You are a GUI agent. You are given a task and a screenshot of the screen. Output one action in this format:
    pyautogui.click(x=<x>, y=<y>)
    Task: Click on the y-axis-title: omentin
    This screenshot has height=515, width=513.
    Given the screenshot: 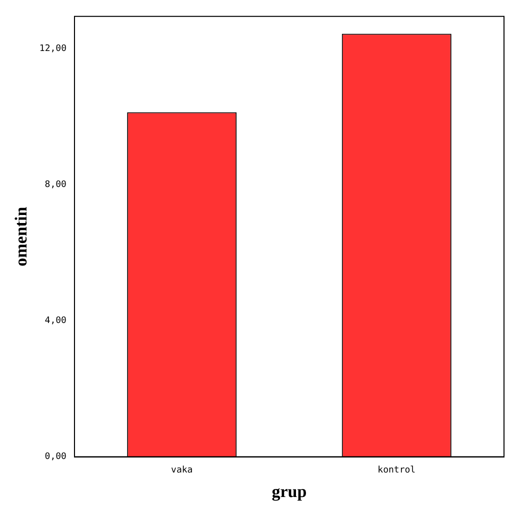 What is the action you would take?
    pyautogui.click(x=21, y=236)
    